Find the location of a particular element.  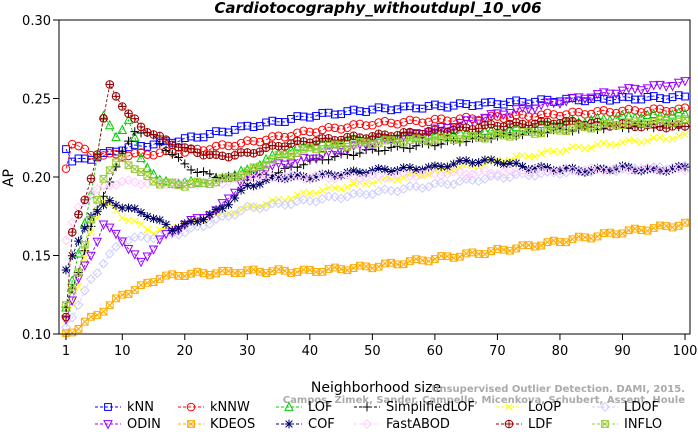

x-tick-label: 10 is located at coordinates (122, 351).